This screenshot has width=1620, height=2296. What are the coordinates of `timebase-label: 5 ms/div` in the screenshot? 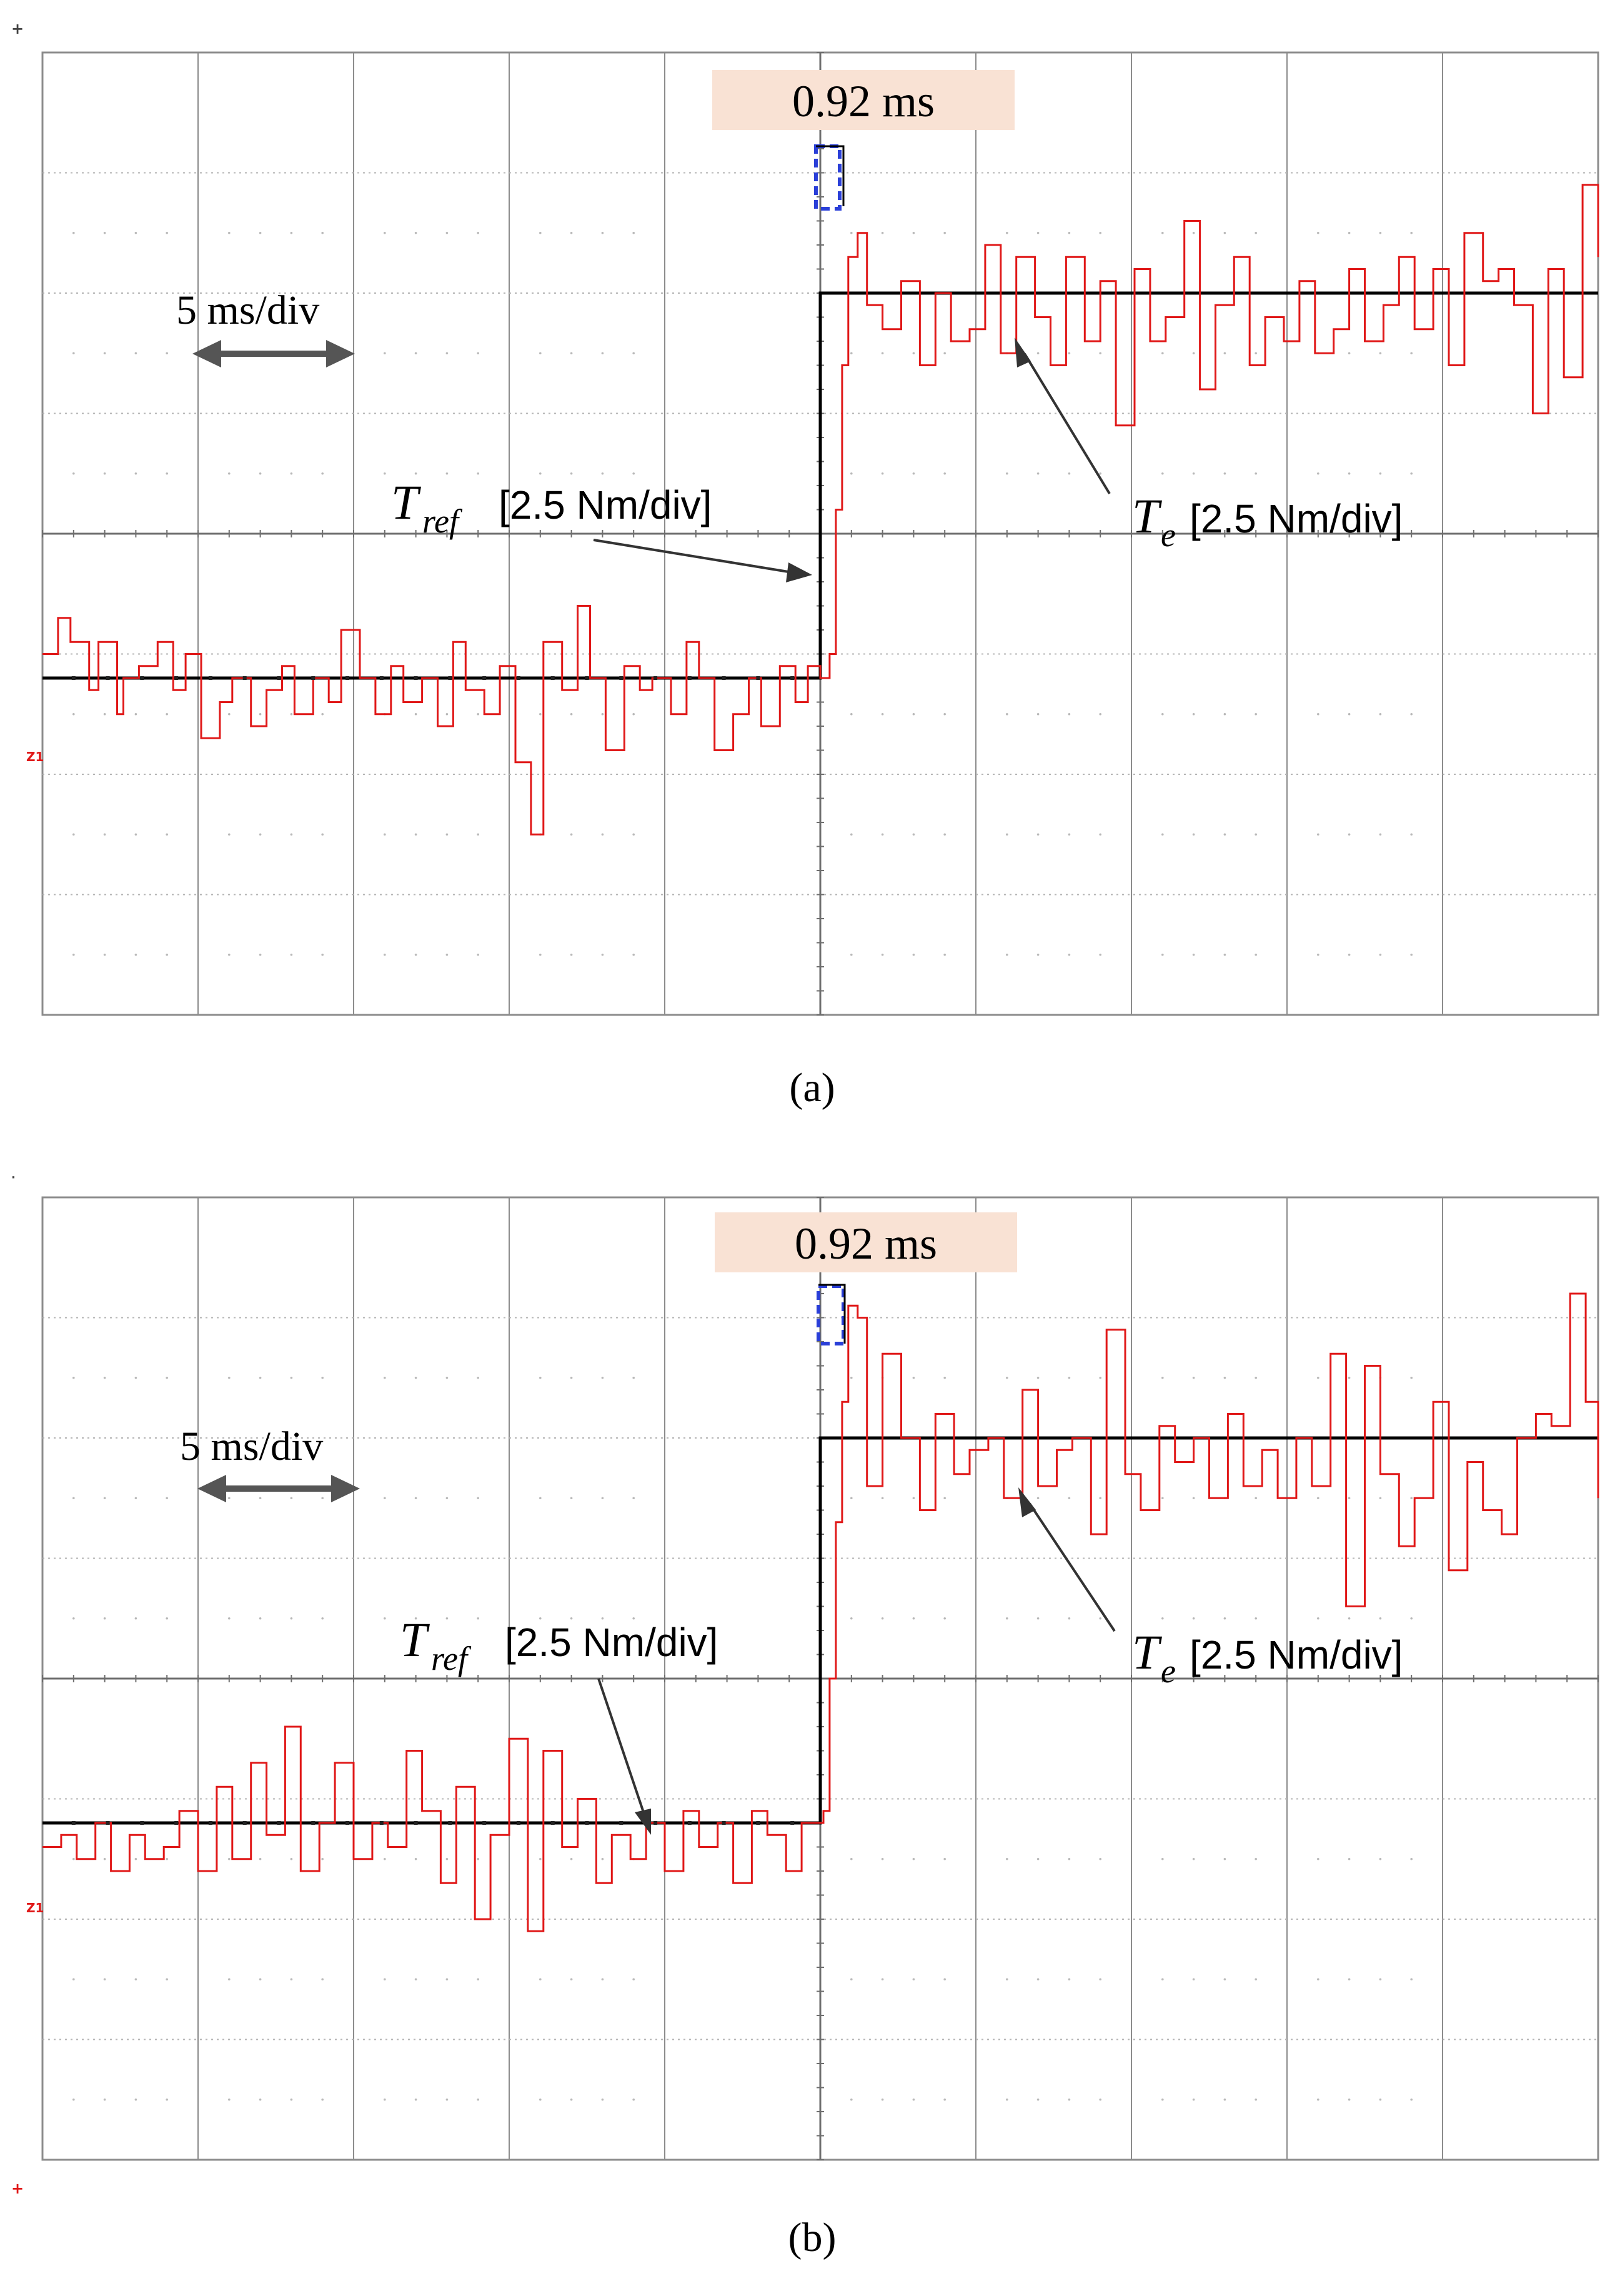 It's located at (247, 310).